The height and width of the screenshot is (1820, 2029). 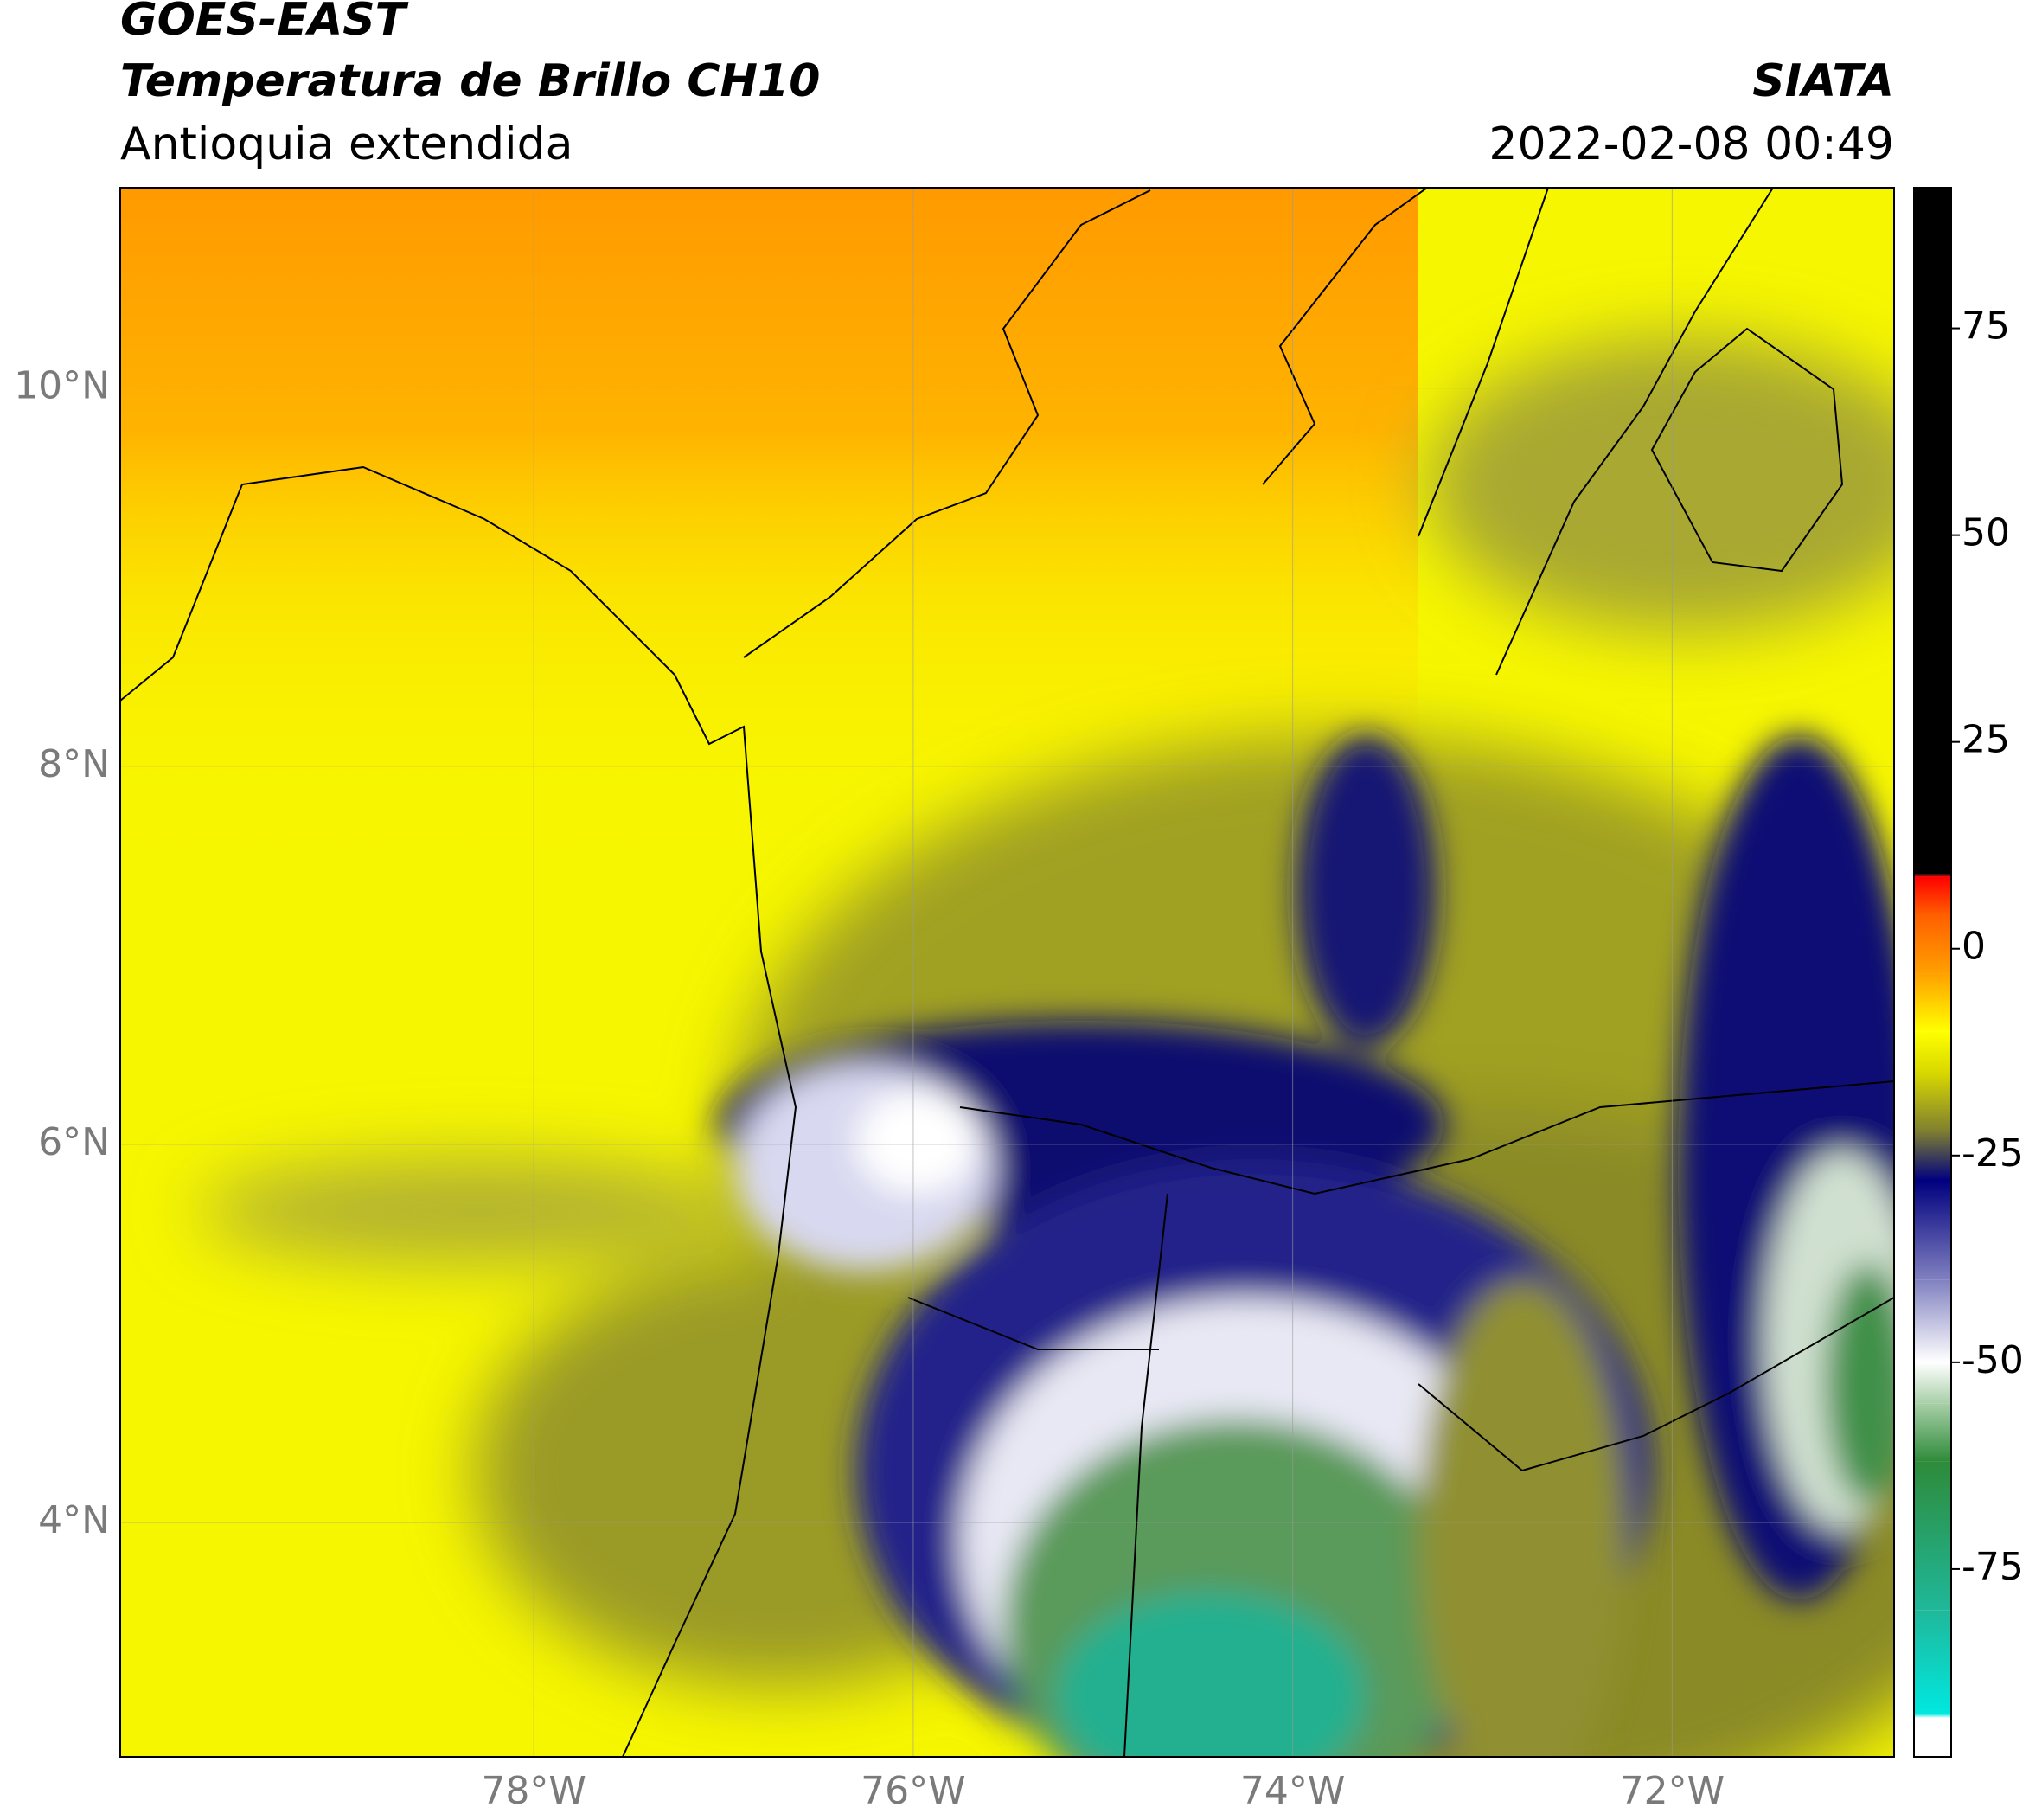 I want to click on x-tick-label: 76°W, so click(x=913, y=1791).